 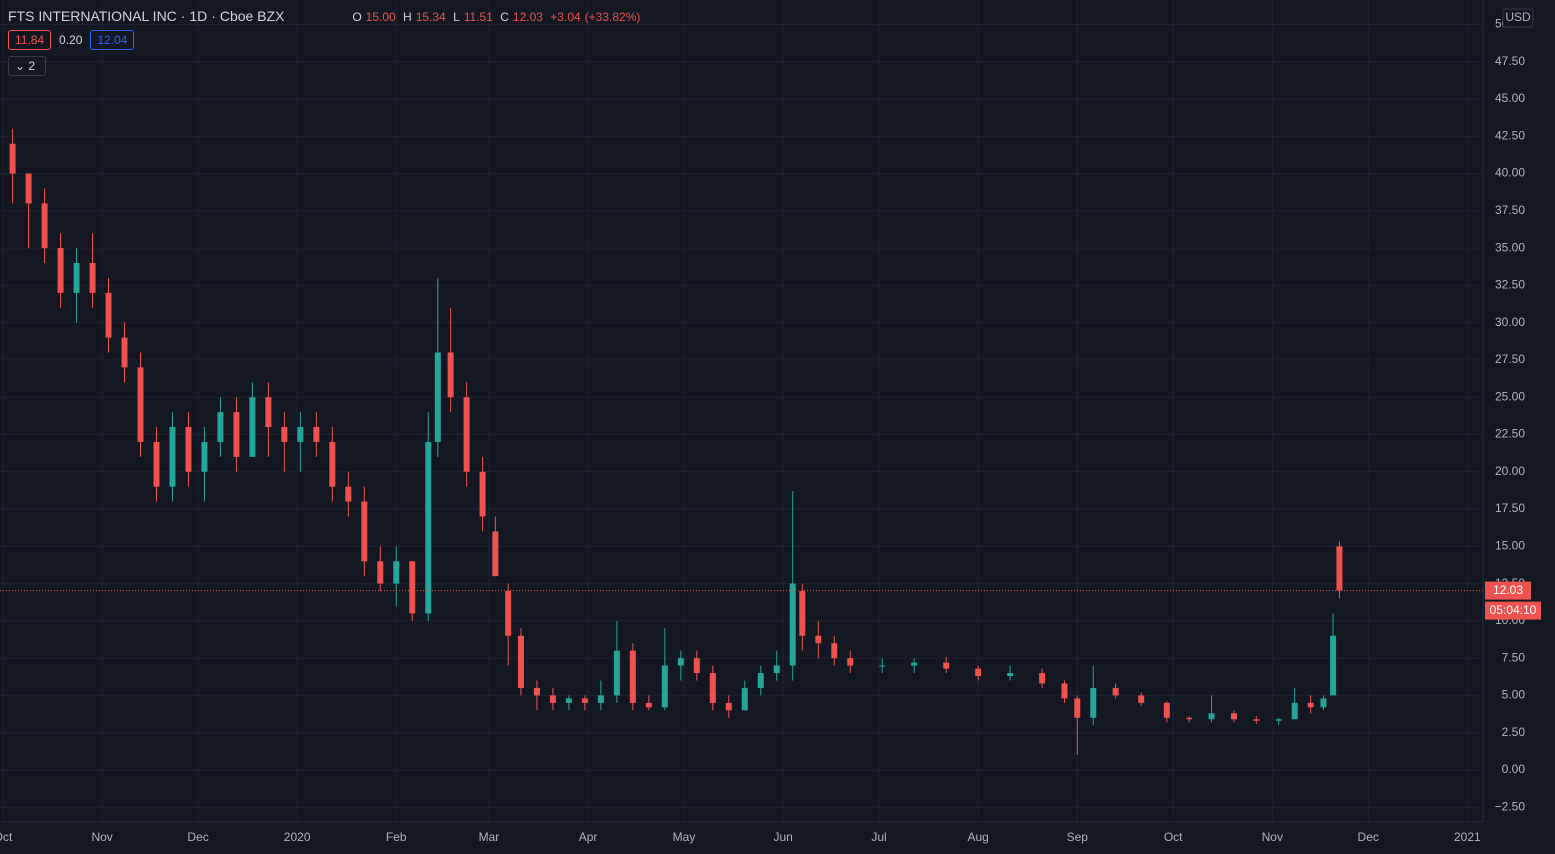 I want to click on countdown-badge, so click(x=1513, y=610).